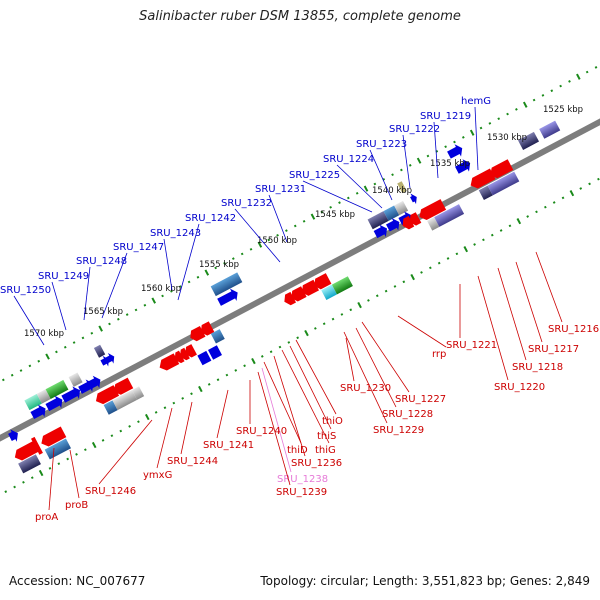 The height and width of the screenshot is (600, 600). What do you see at coordinates (228, 445) in the screenshot?
I see `reverse-gene-label: SRU_1241` at bounding box center [228, 445].